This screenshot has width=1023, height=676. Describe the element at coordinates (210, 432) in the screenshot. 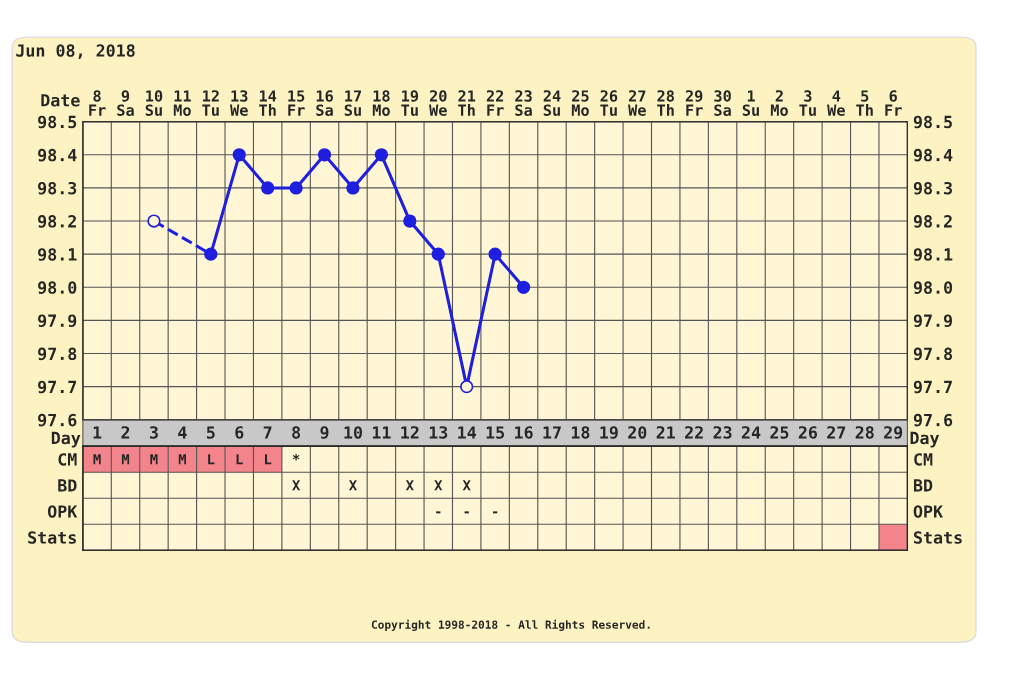

I see `x-tick-label: 5` at that location.